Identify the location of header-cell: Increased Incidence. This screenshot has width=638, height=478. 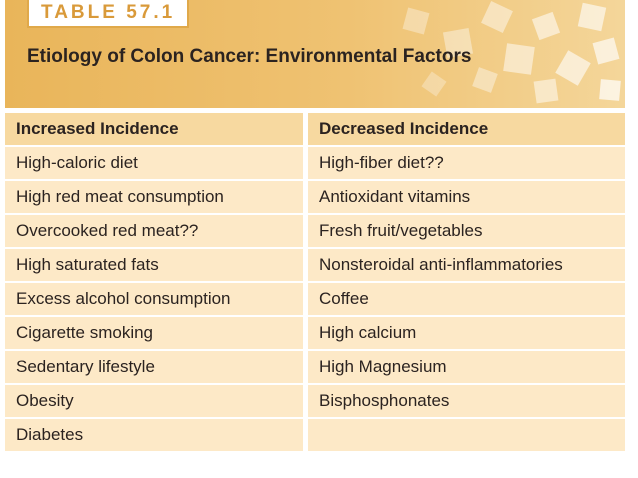
(154, 129).